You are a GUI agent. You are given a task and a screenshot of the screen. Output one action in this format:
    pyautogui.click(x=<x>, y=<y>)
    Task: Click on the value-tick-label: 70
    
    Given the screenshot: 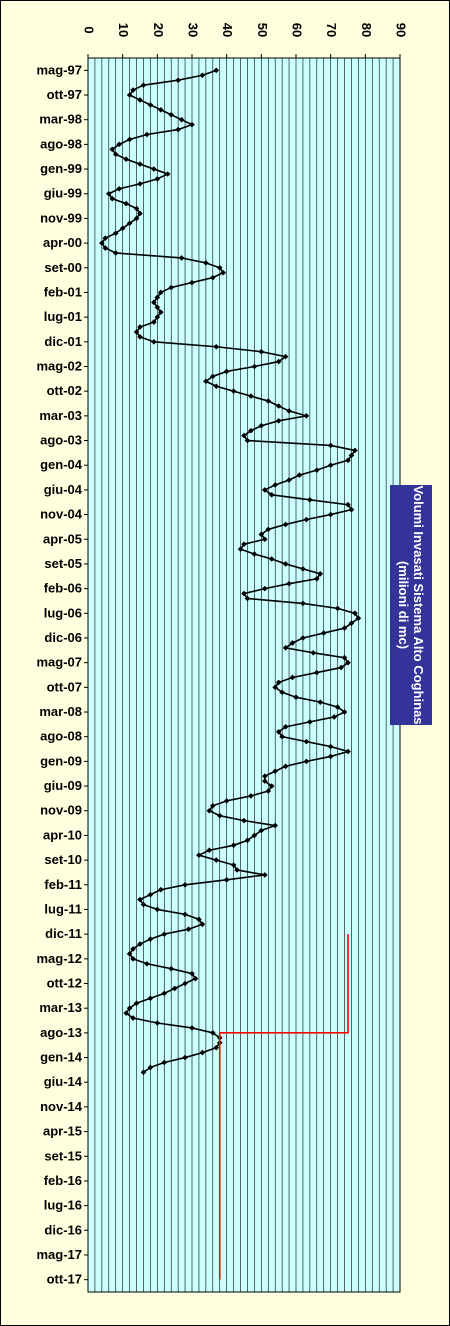 What is the action you would take?
    pyautogui.click(x=331, y=30)
    